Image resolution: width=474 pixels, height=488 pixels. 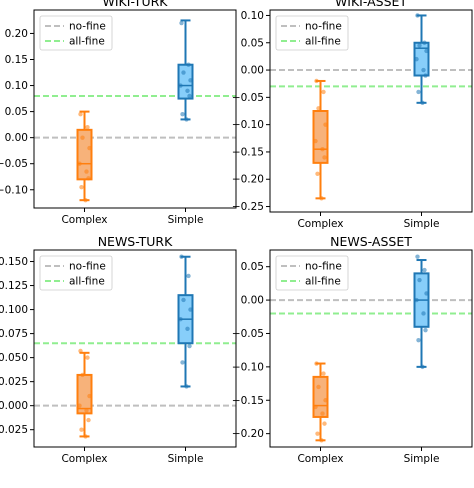 I want to click on y-tick-label: 0.15, so click(x=16, y=60).